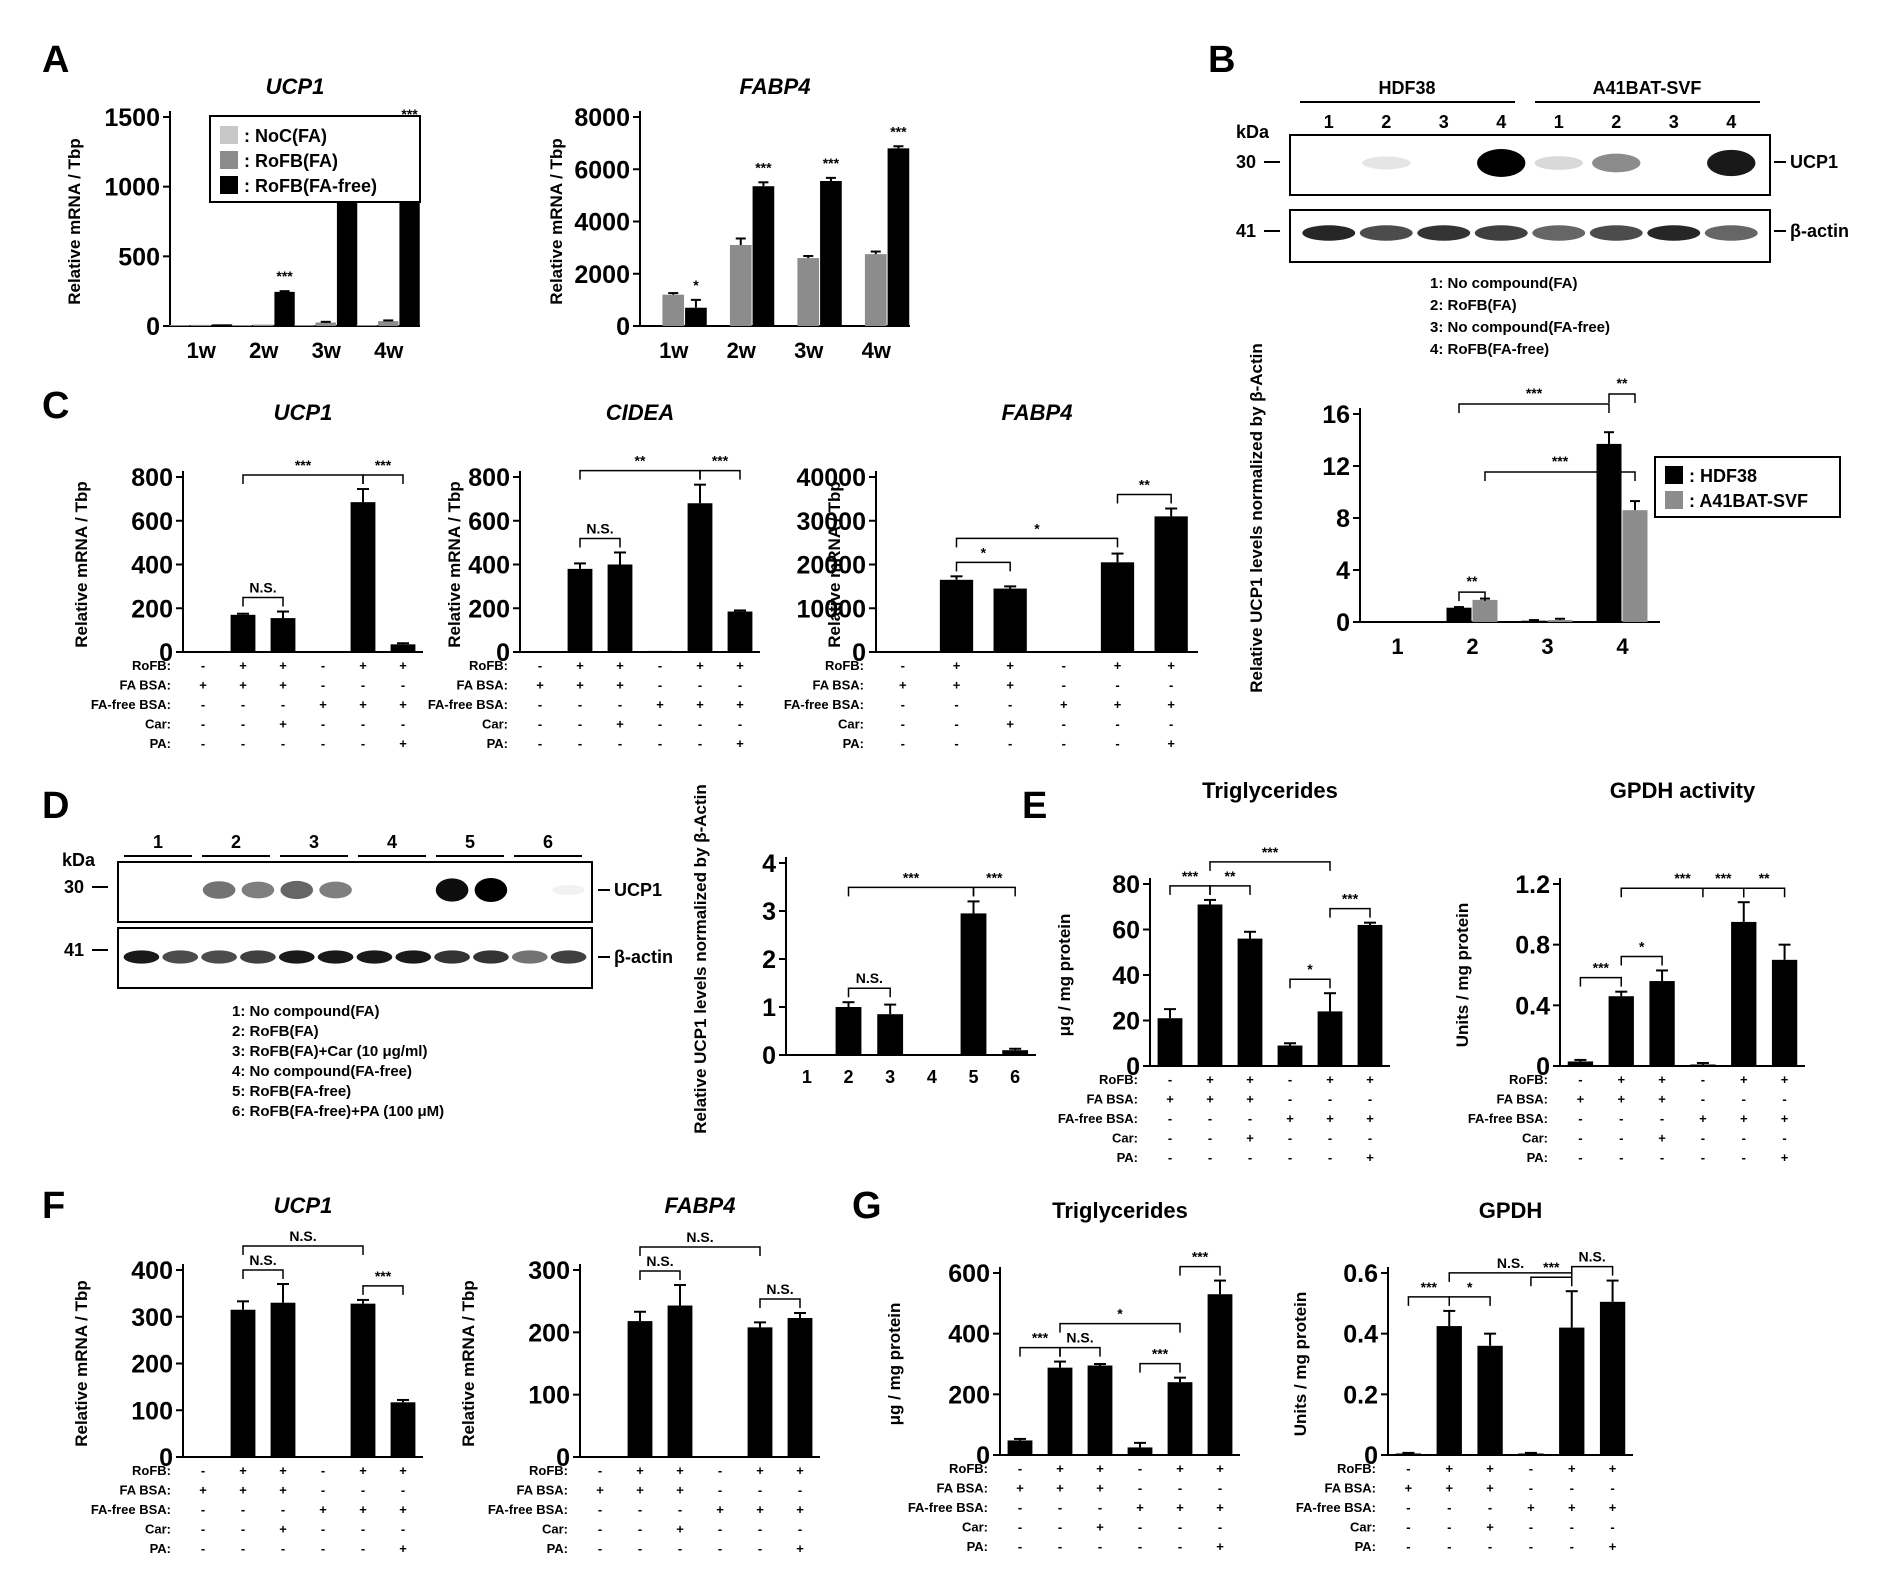 The image size is (1880, 1576). Describe the element at coordinates (769, 912) in the screenshot. I see `y-tick-label: 3` at that location.